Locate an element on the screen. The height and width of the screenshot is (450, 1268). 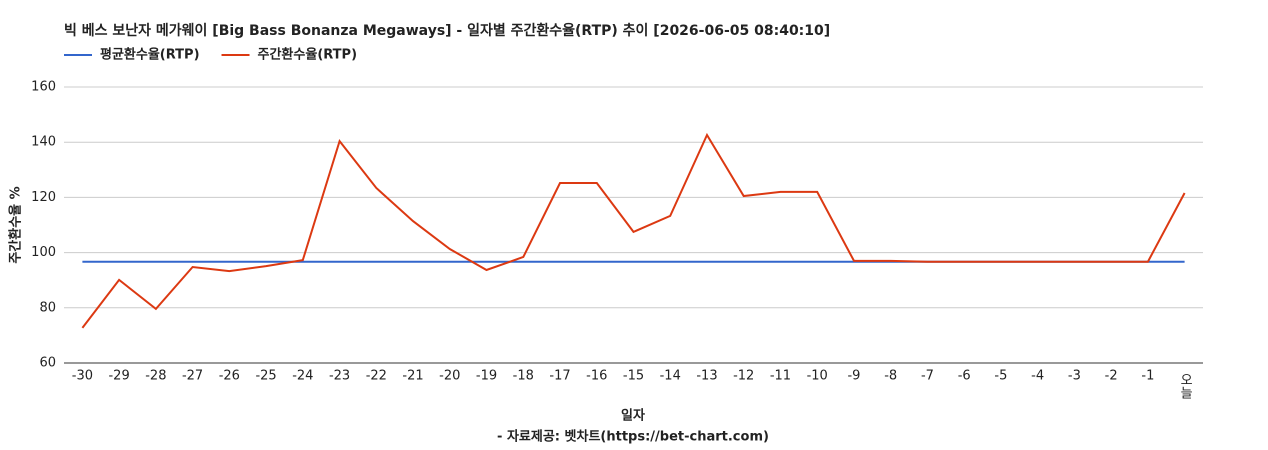
y-tick-label: 100 is located at coordinates (43, 252).